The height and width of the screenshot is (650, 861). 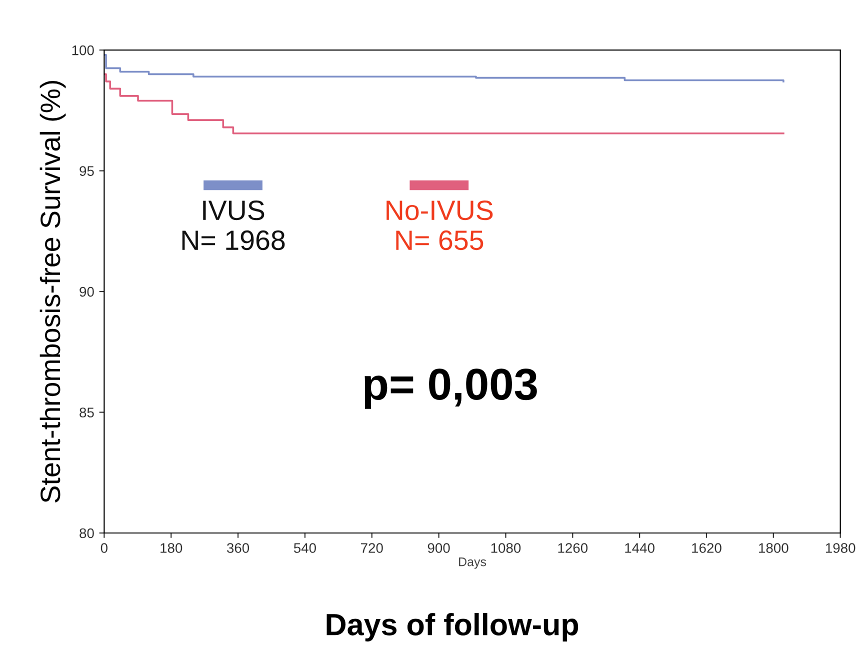 What do you see at coordinates (439, 548) in the screenshot?
I see `x-tick-label: 900` at bounding box center [439, 548].